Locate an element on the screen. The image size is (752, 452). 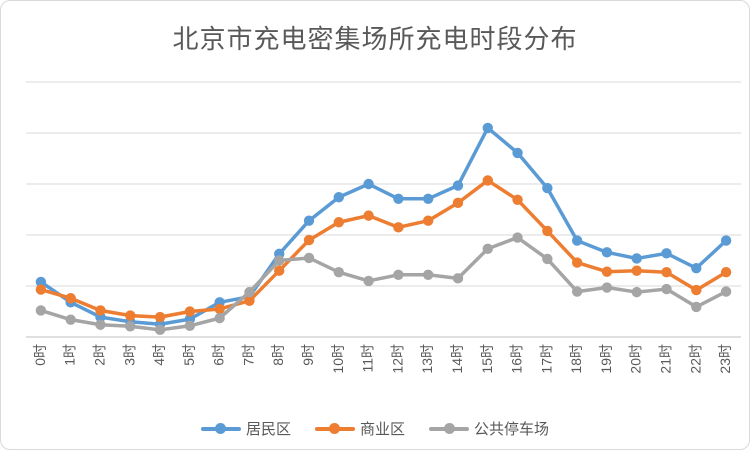
legend-item-公共停车场: 公共停车场 is located at coordinates (489, 428).